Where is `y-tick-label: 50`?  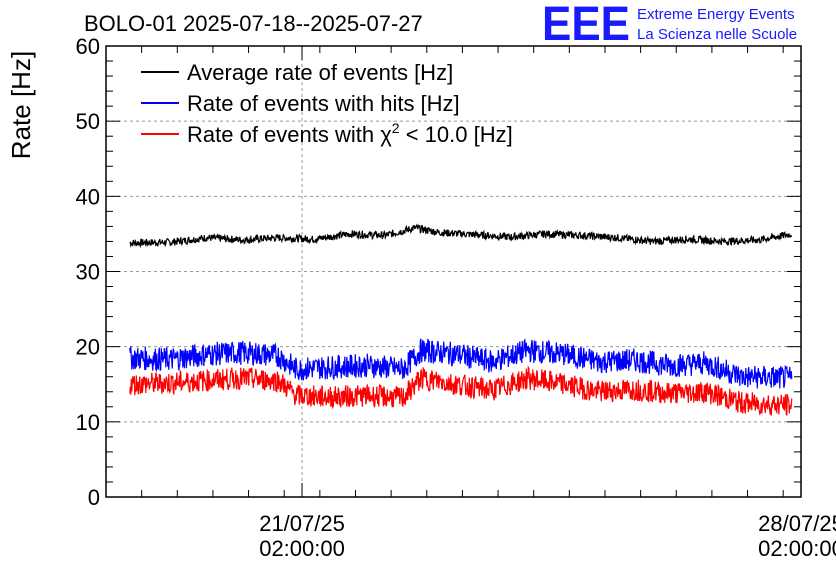
y-tick-label: 50 is located at coordinates (88, 121).